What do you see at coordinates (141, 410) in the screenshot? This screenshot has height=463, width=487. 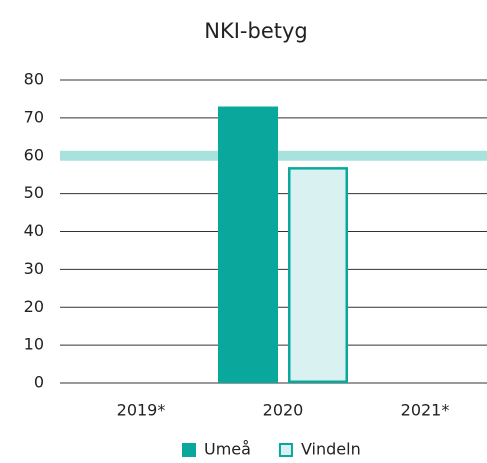 I see `x-tick-label: 2019*` at bounding box center [141, 410].